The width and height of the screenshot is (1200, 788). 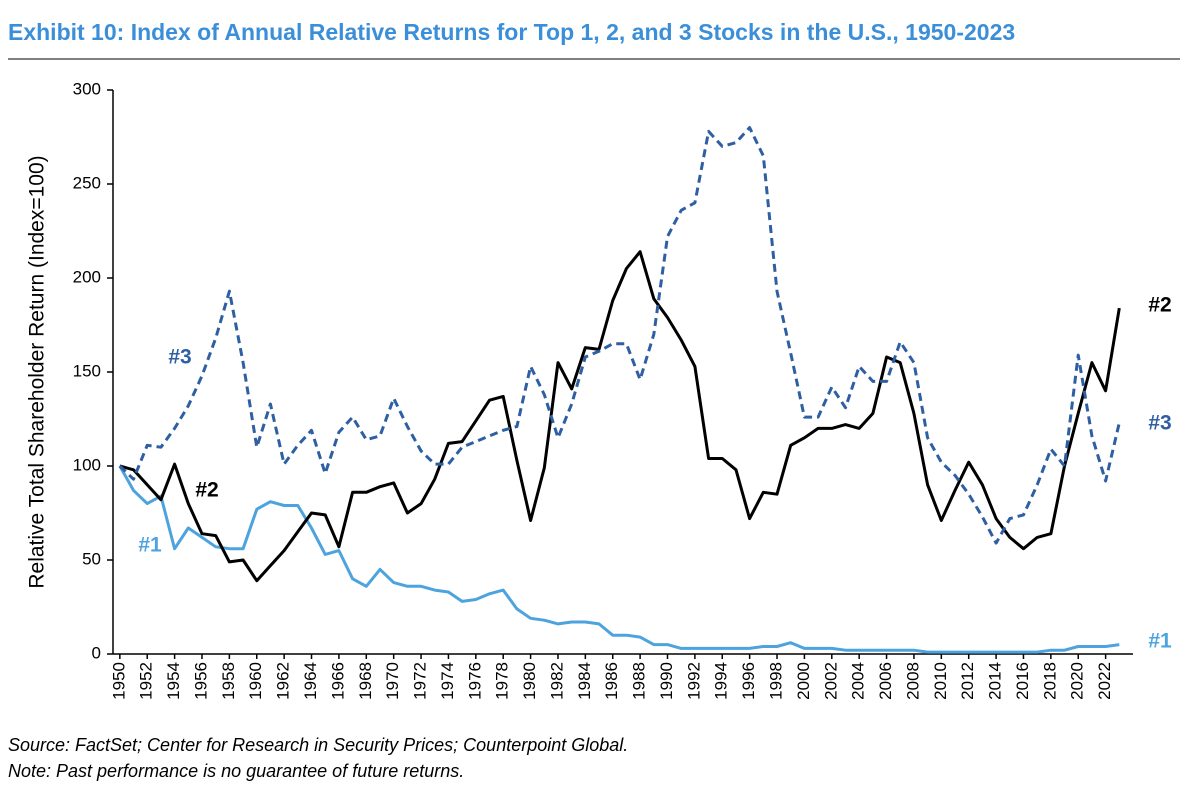 I want to click on x-tick-label: 1982, so click(x=556, y=681).